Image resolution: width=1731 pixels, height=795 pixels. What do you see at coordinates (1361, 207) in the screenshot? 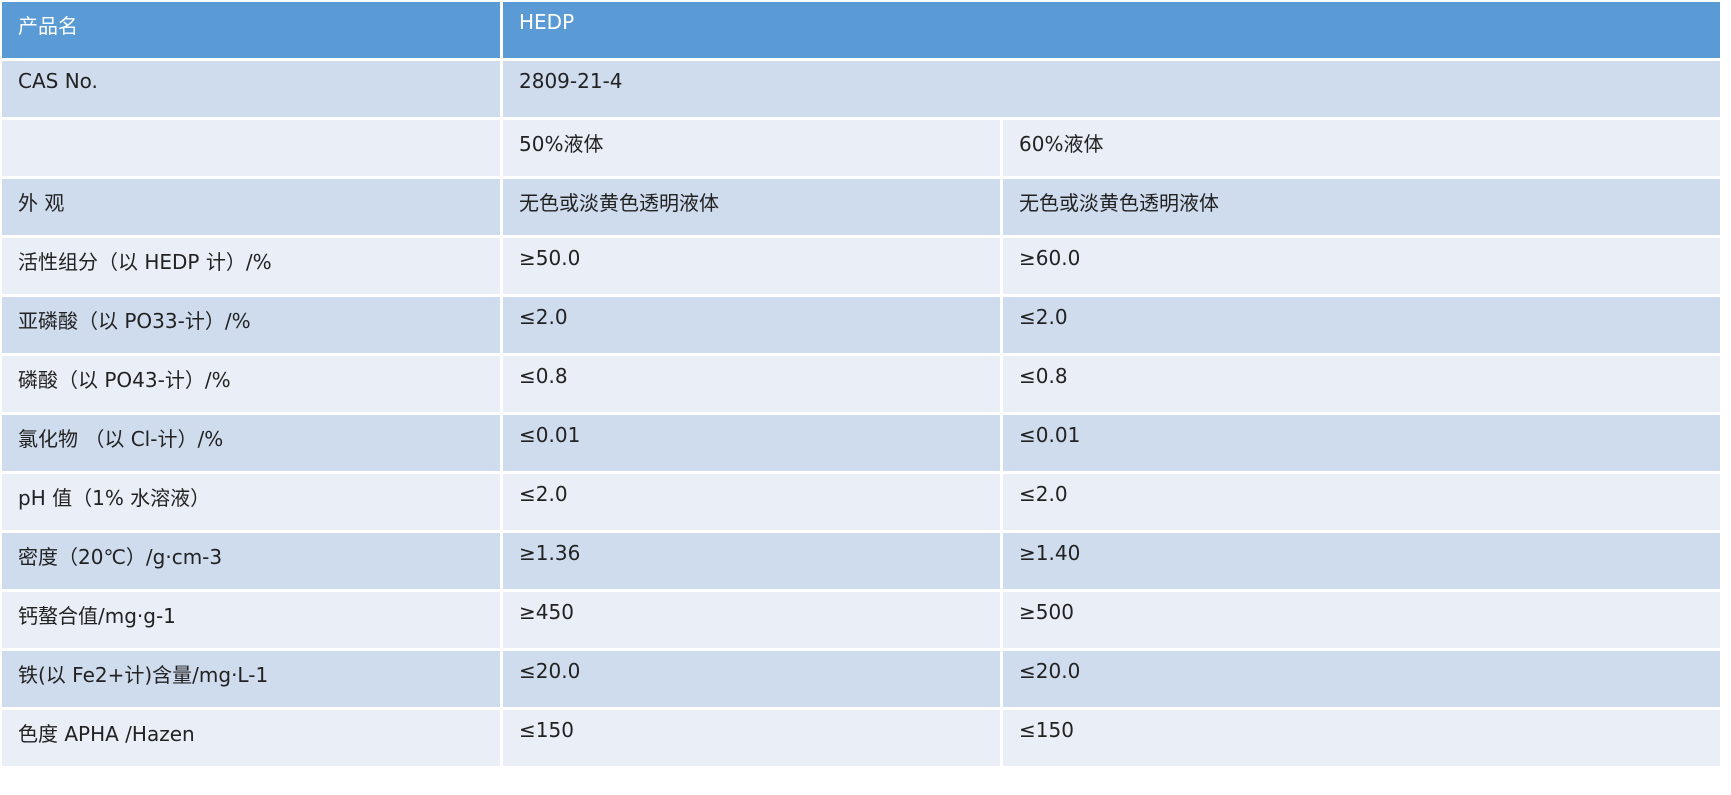
I see `value-60: 无色或淡黄色透明液体` at bounding box center [1361, 207].